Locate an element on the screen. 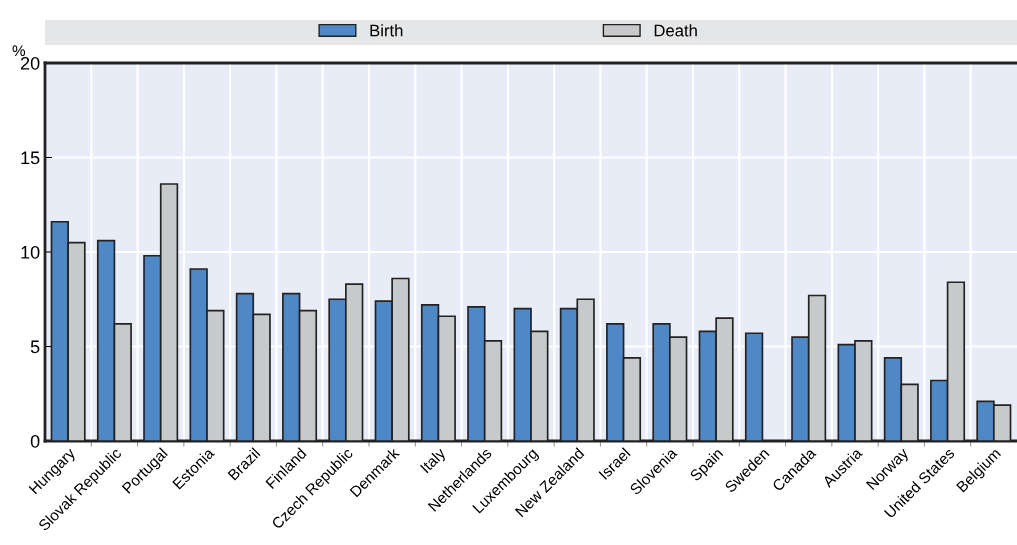 This screenshot has width=1017, height=545. y-tick-label: 0 is located at coordinates (35, 441).